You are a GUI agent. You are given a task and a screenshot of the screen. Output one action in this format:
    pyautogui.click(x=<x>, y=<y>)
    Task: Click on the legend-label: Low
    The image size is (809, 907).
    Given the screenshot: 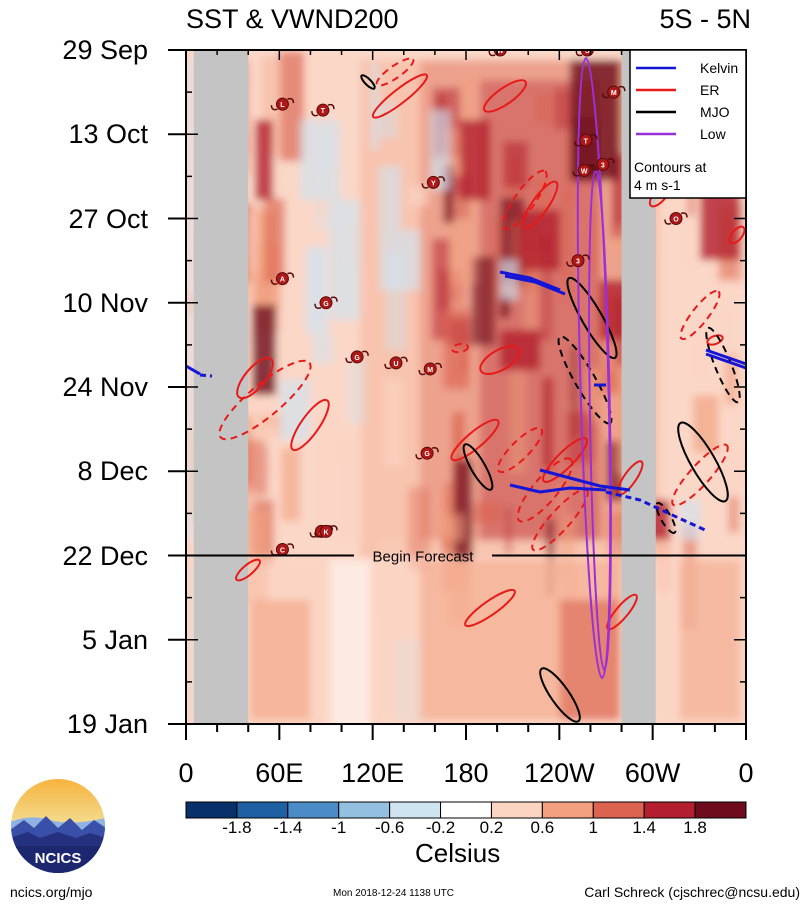 What is the action you would take?
    pyautogui.click(x=713, y=134)
    